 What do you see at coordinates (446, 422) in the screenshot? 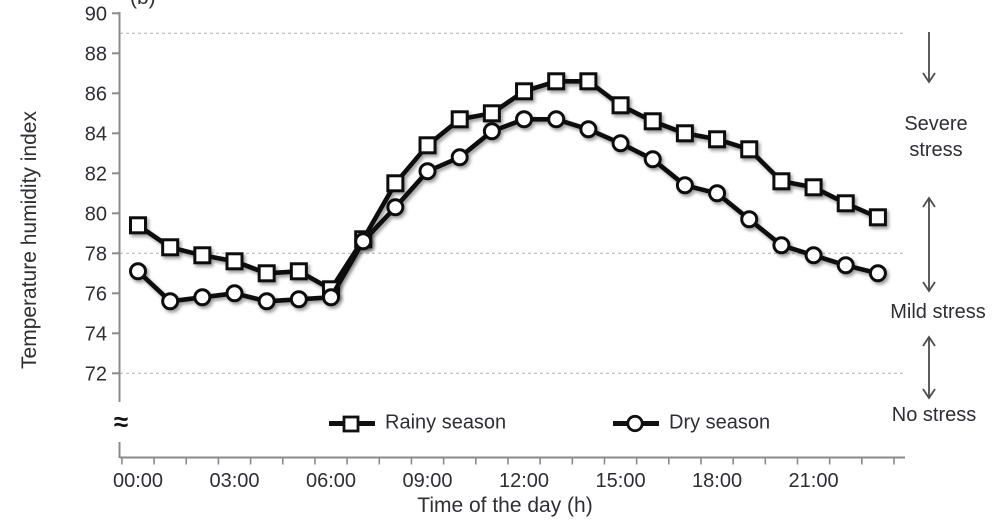
I see `legend-label-rainy-season: Rainy season` at bounding box center [446, 422].